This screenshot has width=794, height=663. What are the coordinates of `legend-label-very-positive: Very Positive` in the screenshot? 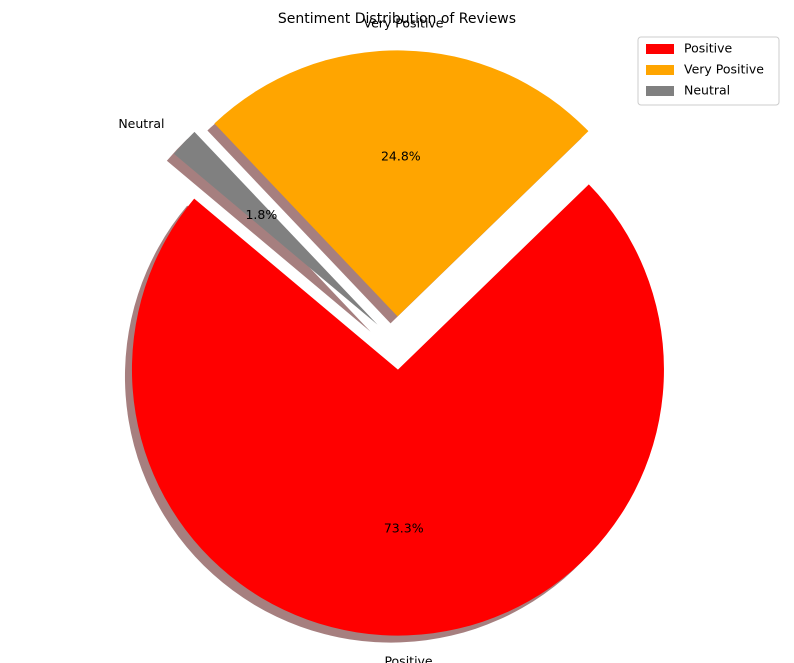 It's located at (724, 69).